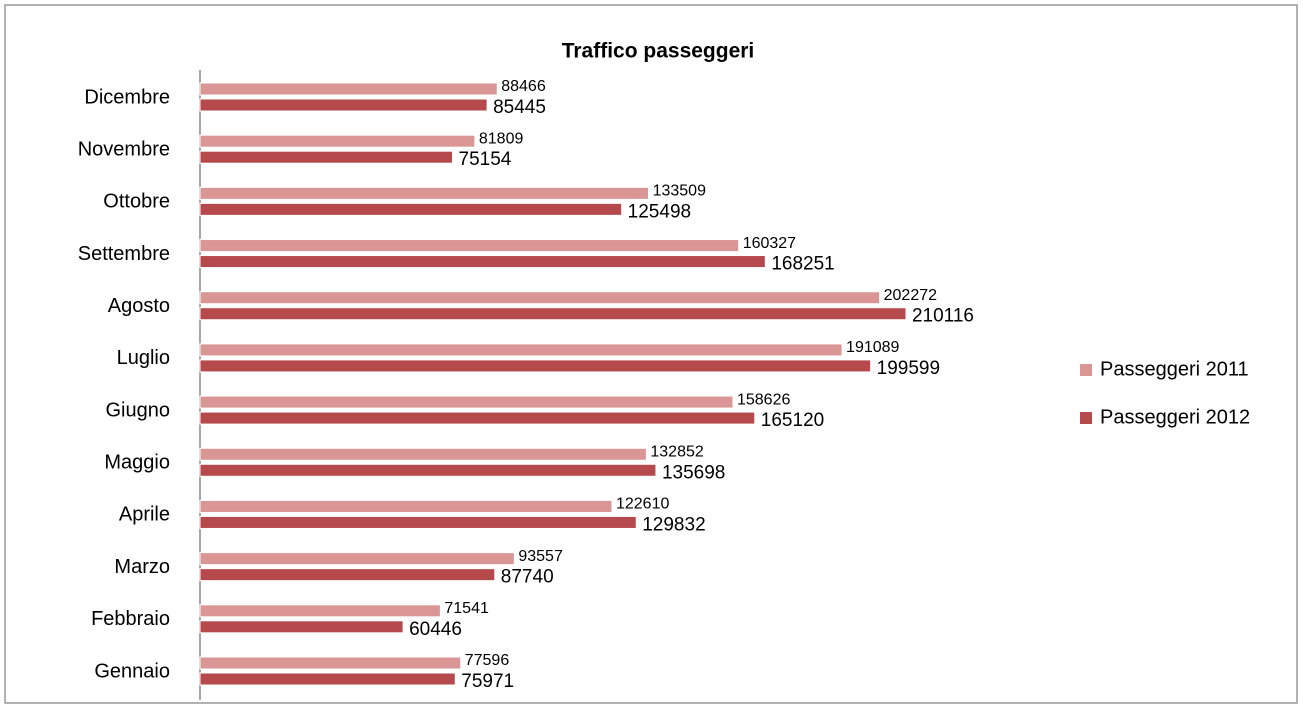 Image resolution: width=1303 pixels, height=713 pixels. Describe the element at coordinates (487, 681) in the screenshot. I see `data-label: 75971` at that location.